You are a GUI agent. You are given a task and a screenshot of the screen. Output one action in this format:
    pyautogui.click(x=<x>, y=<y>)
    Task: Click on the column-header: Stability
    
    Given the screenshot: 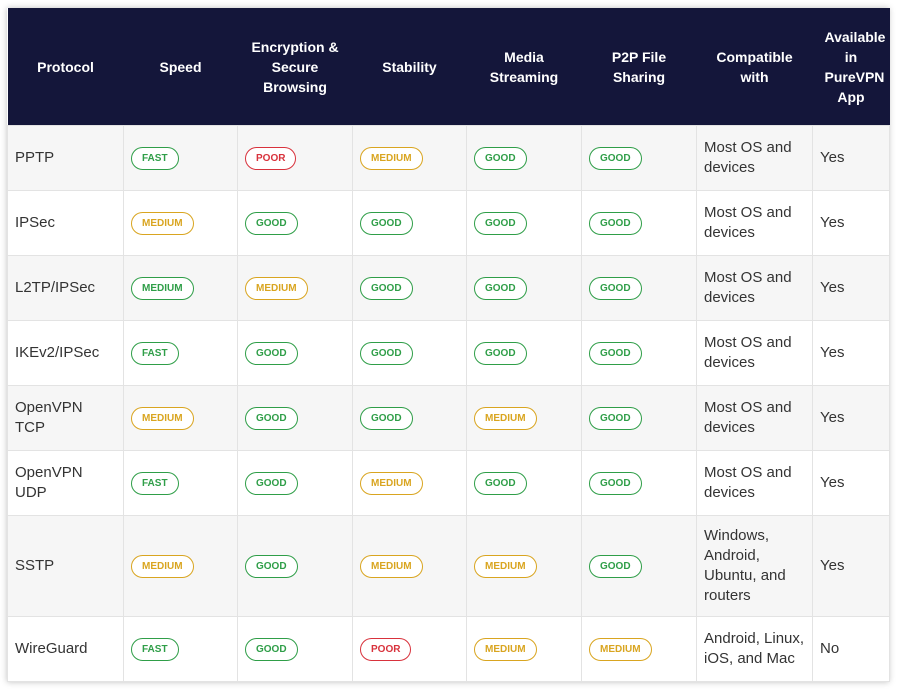 What is the action you would take?
    pyautogui.click(x=409, y=67)
    